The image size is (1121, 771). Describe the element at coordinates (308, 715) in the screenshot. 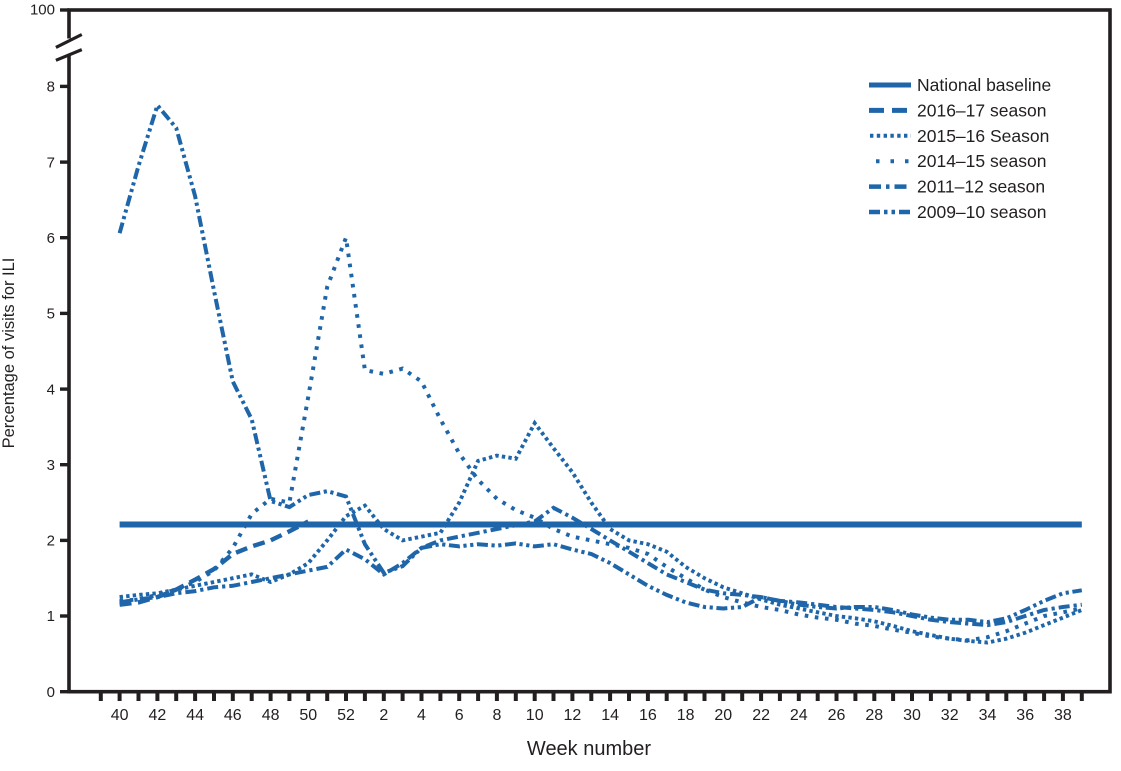

I see `svg-text: 50` at that location.